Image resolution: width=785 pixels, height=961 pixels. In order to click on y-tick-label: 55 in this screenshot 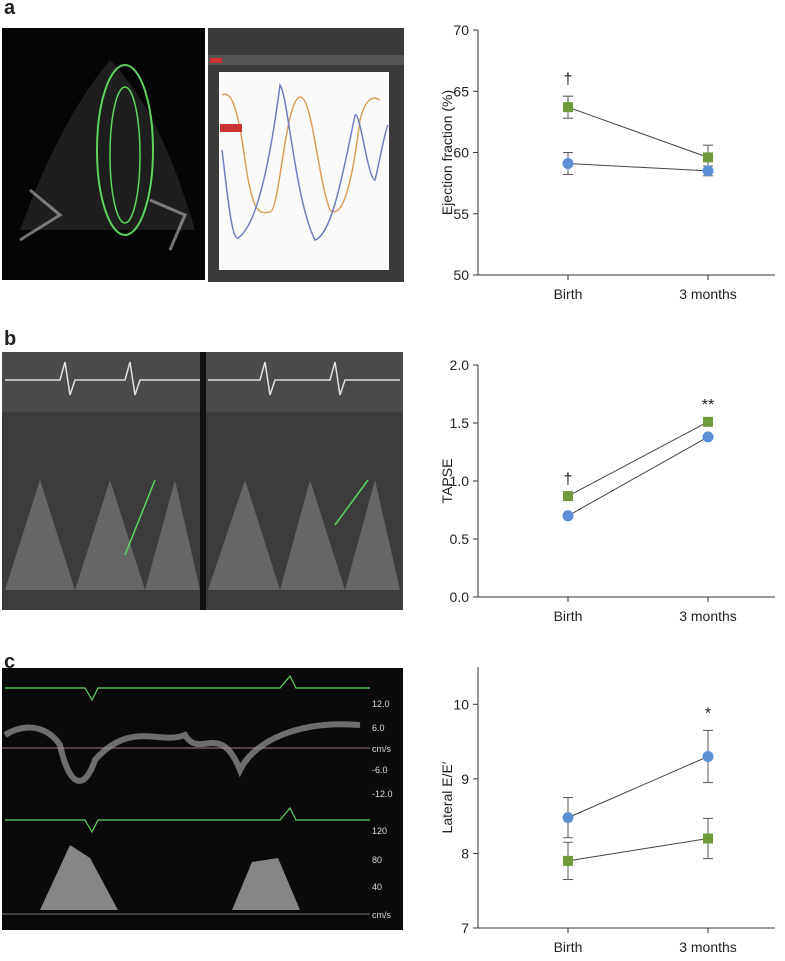, I will do `click(461, 214)`.